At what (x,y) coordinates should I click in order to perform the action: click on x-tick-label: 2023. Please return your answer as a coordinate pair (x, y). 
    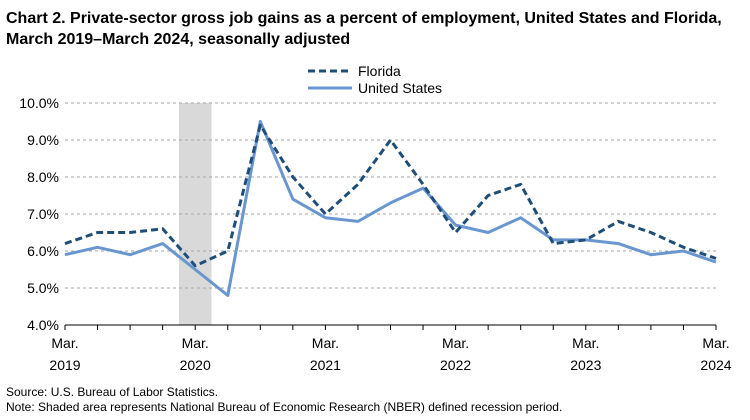
    Looking at the image, I should click on (585, 365).